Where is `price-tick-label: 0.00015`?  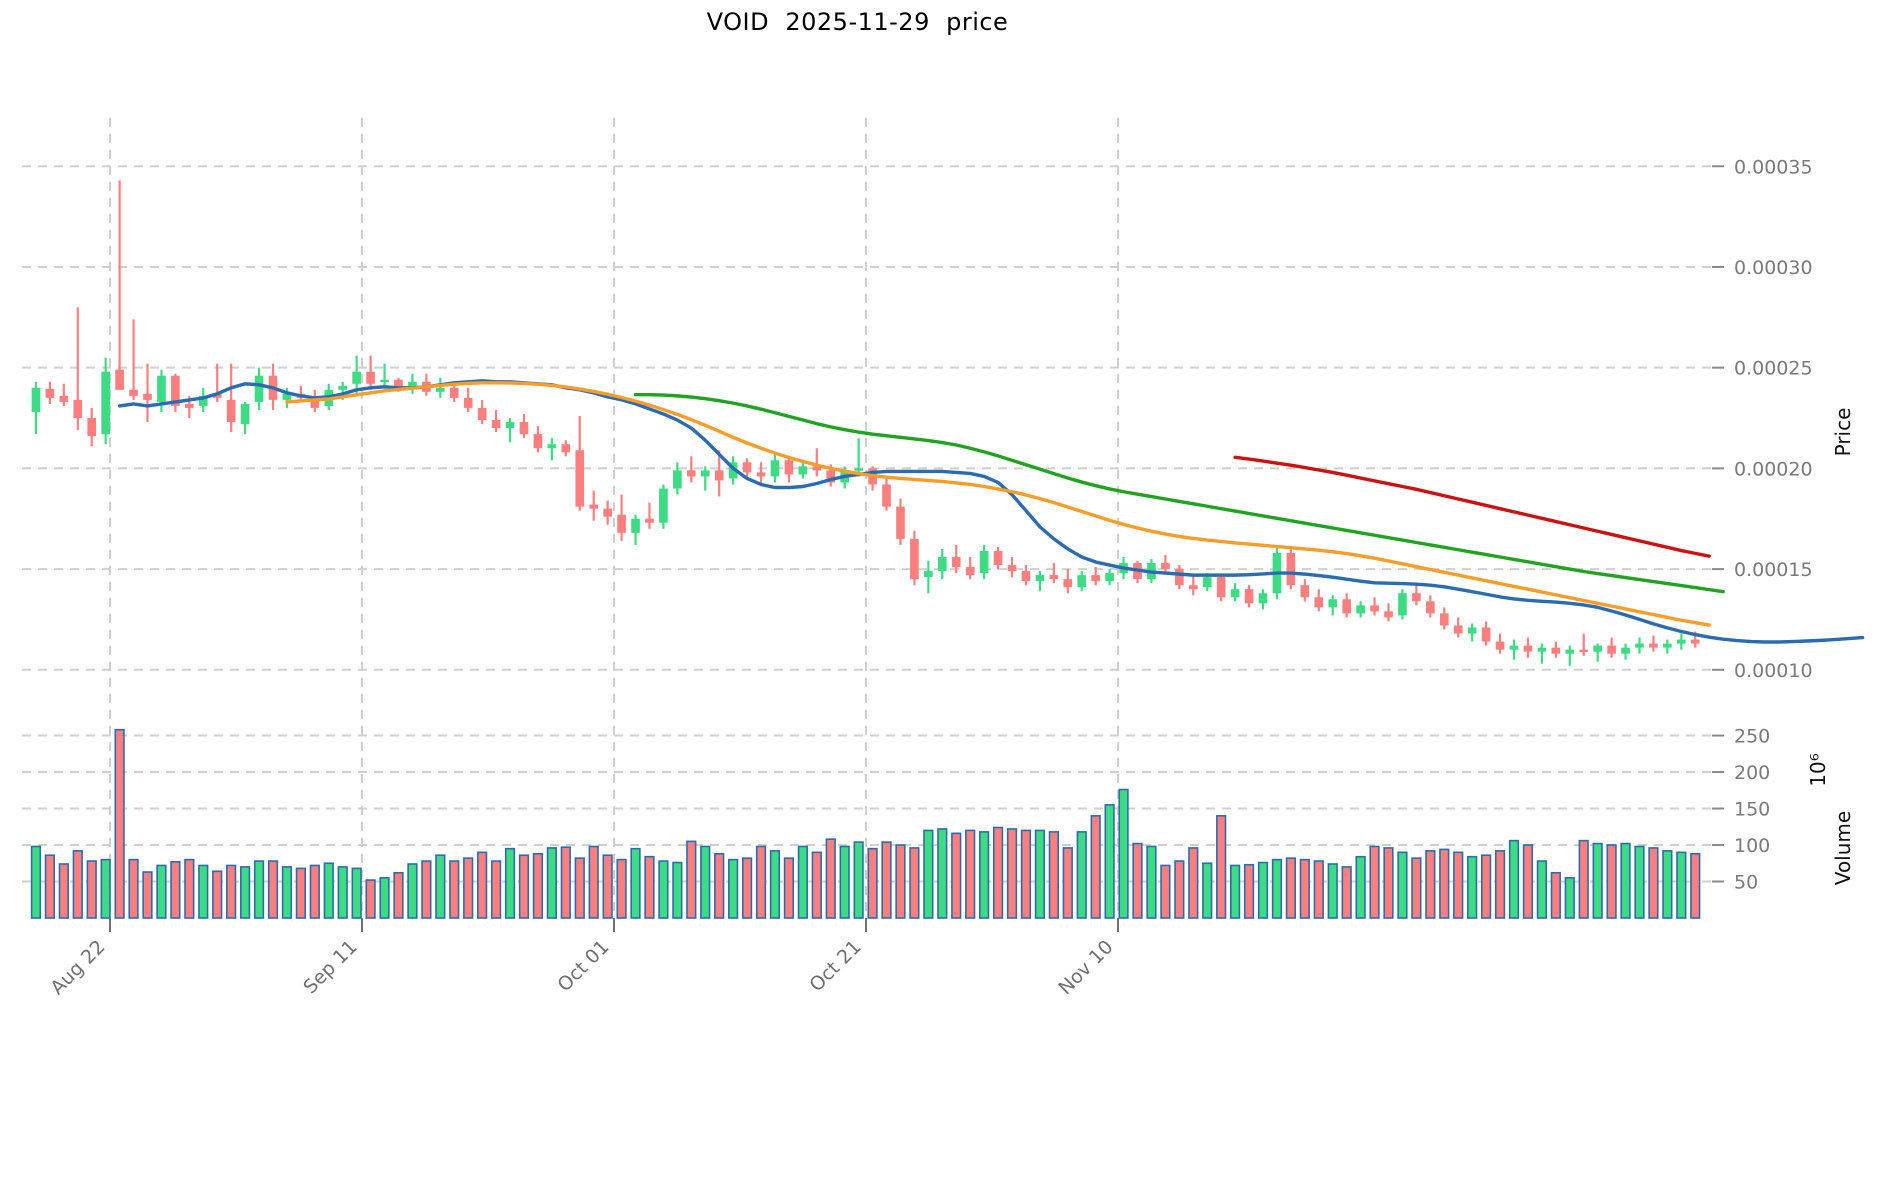 price-tick-label: 0.00015 is located at coordinates (1773, 570).